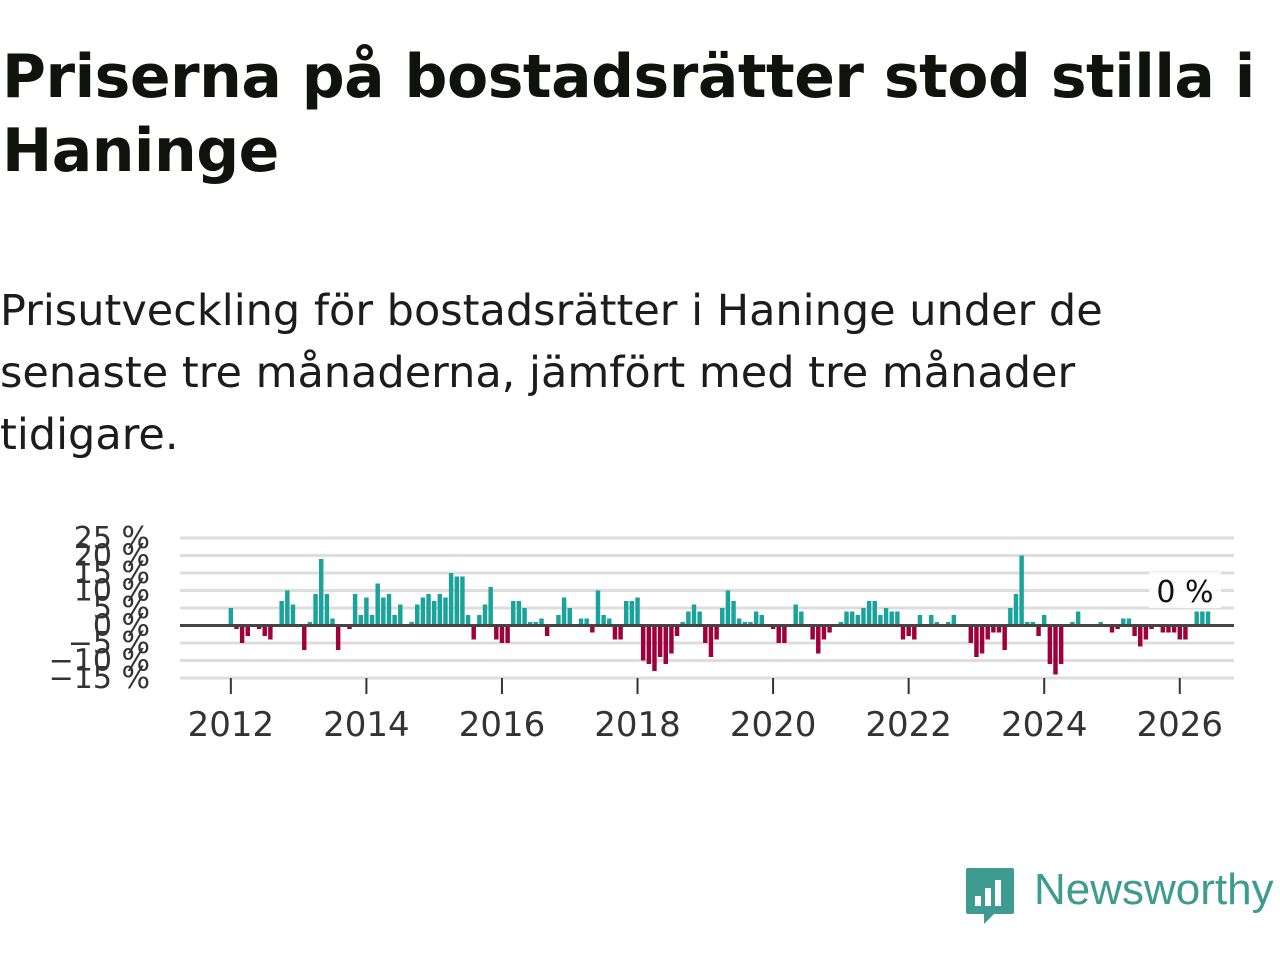  Describe the element at coordinates (366, 725) in the screenshot. I see `x-tick-label: 2014` at that location.